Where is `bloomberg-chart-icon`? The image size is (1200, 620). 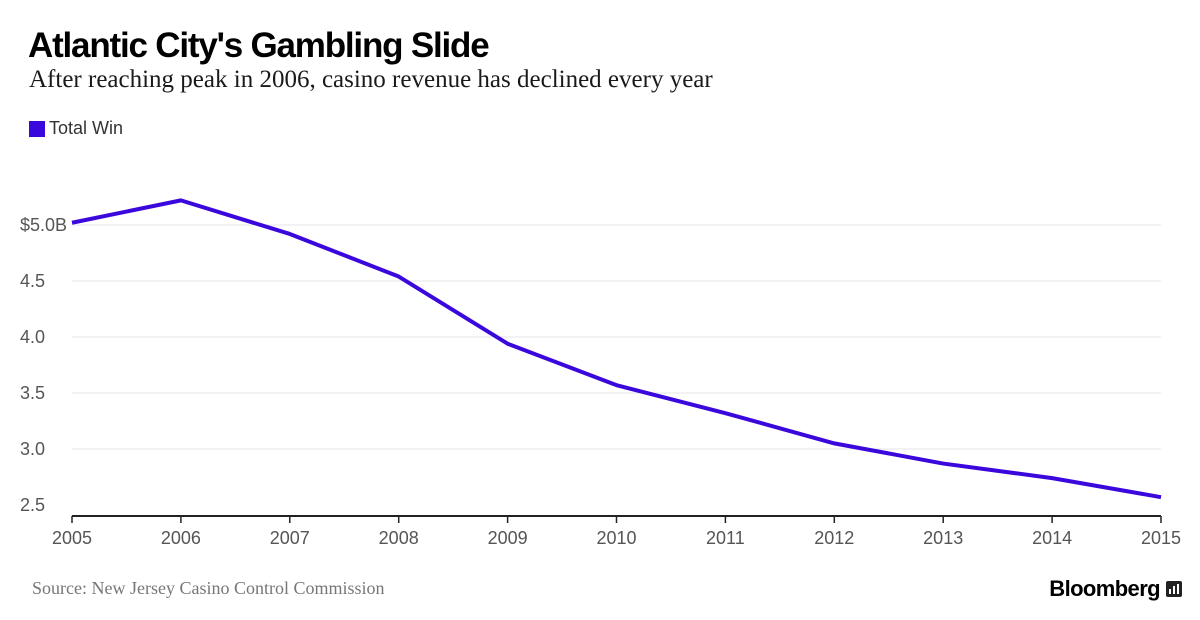 bloomberg-chart-icon is located at coordinates (1174, 589).